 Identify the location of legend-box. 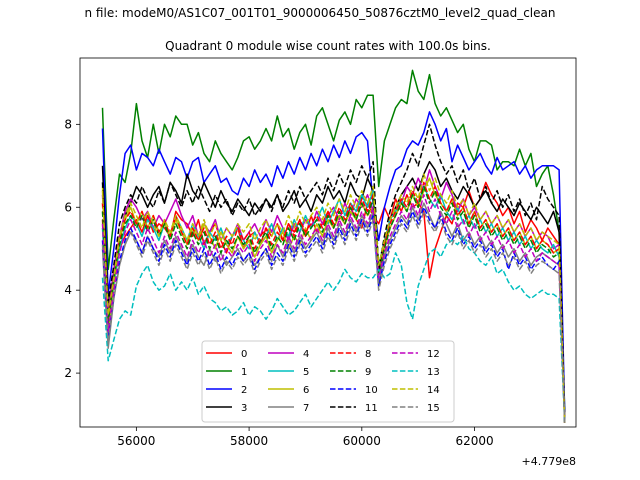
(328, 381).